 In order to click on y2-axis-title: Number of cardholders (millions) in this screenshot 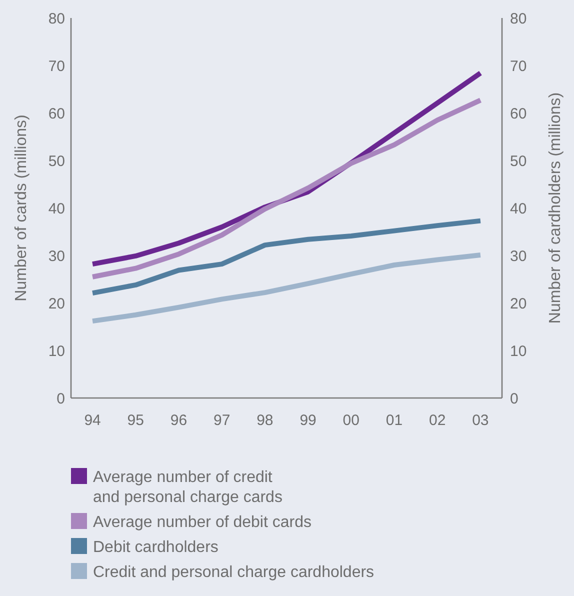, I will do `click(555, 208)`.